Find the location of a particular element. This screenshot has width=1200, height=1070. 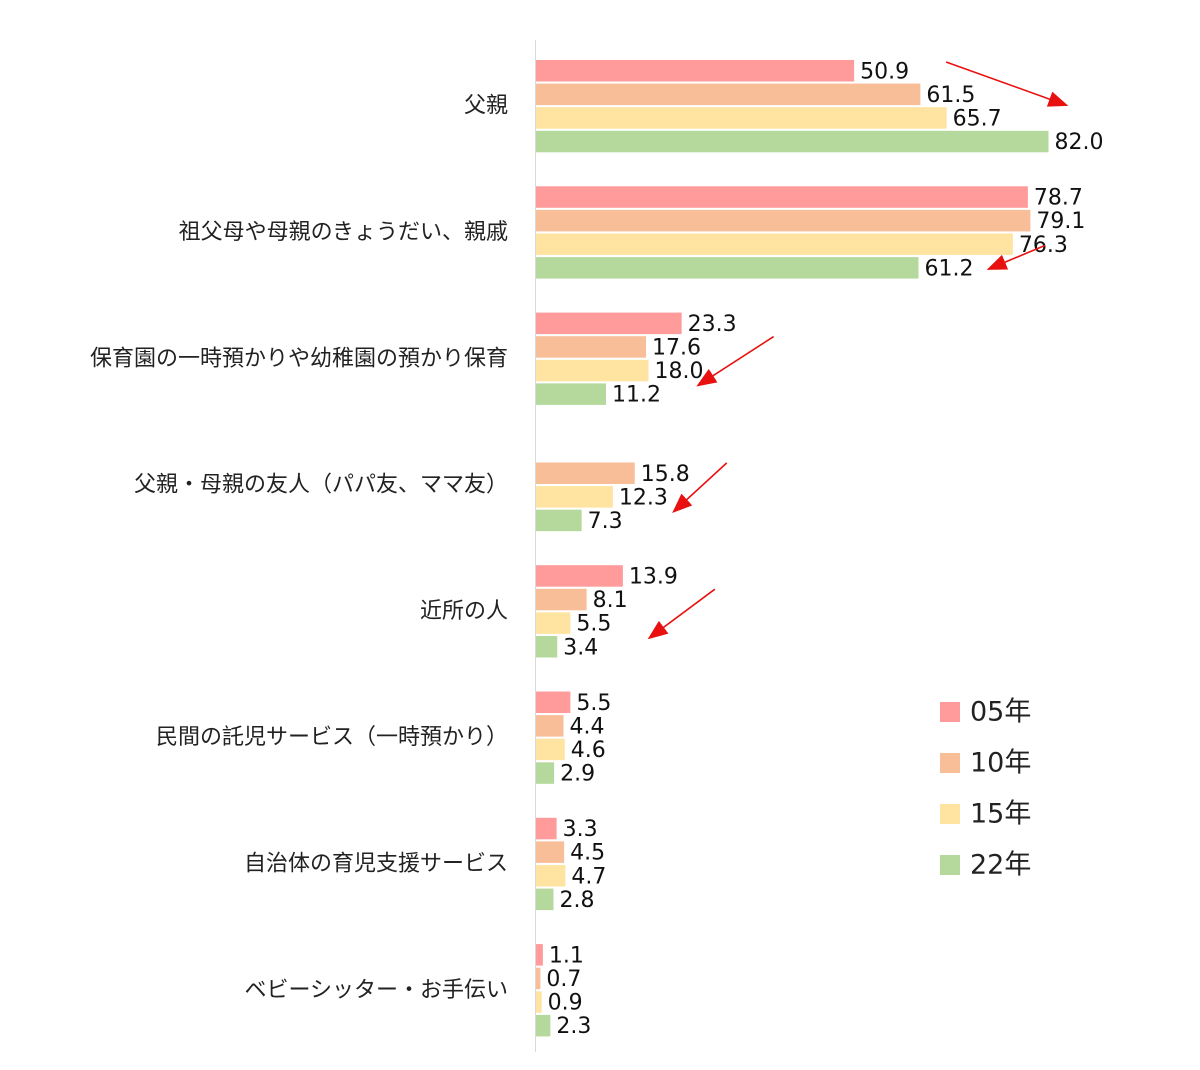

data-label: 4.5 is located at coordinates (587, 853).